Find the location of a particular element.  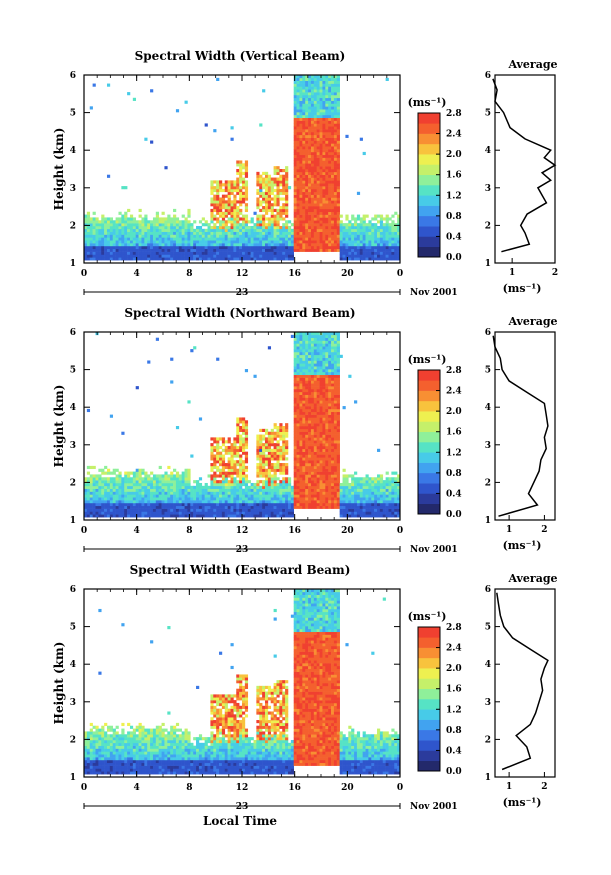

colorbar-frame is located at coordinates (429, 185).